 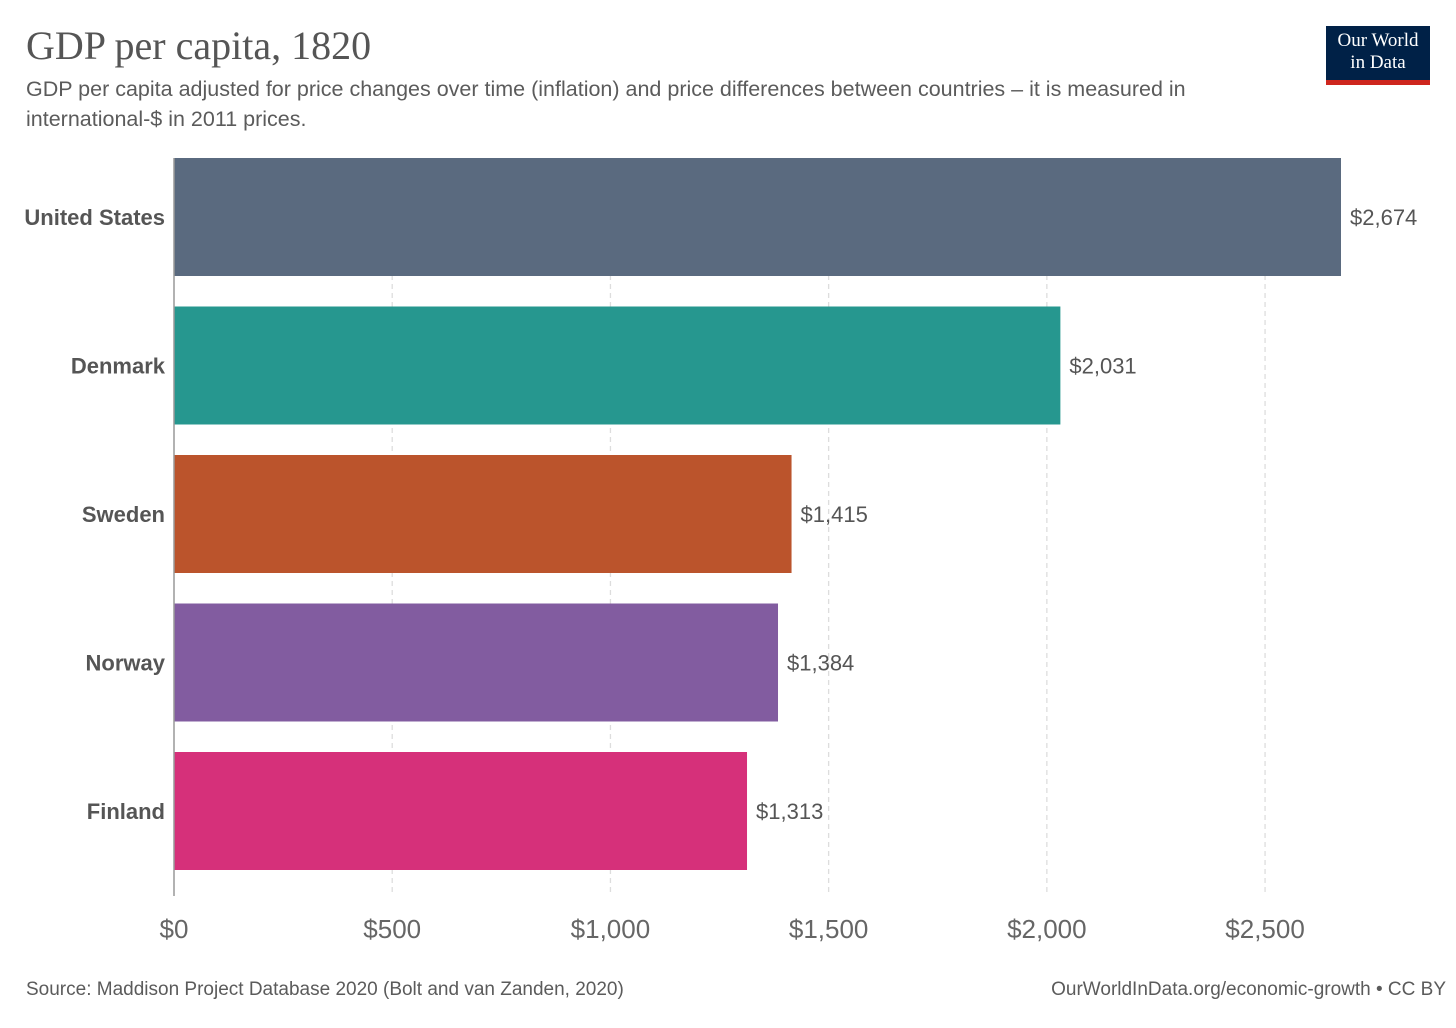 I want to click on value-label: $1,415, so click(x=834, y=514).